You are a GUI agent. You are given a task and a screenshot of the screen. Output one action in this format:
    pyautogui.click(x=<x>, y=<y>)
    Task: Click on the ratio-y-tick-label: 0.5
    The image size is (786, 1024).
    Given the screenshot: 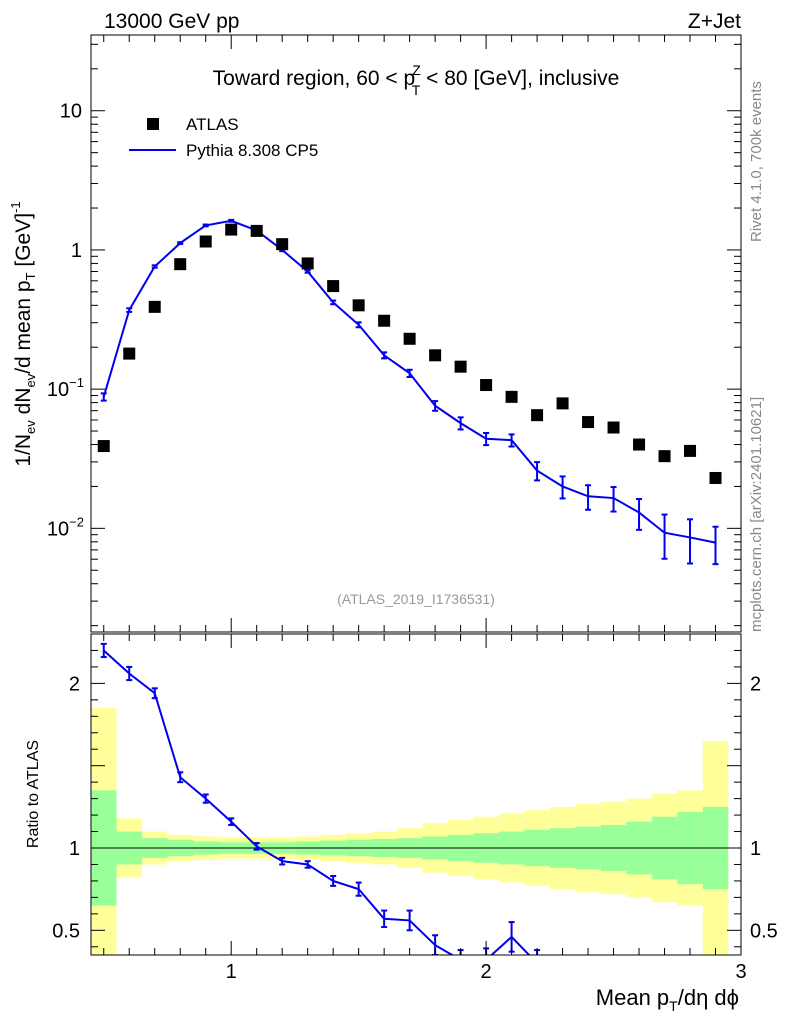 What is the action you would take?
    pyautogui.click(x=66, y=931)
    